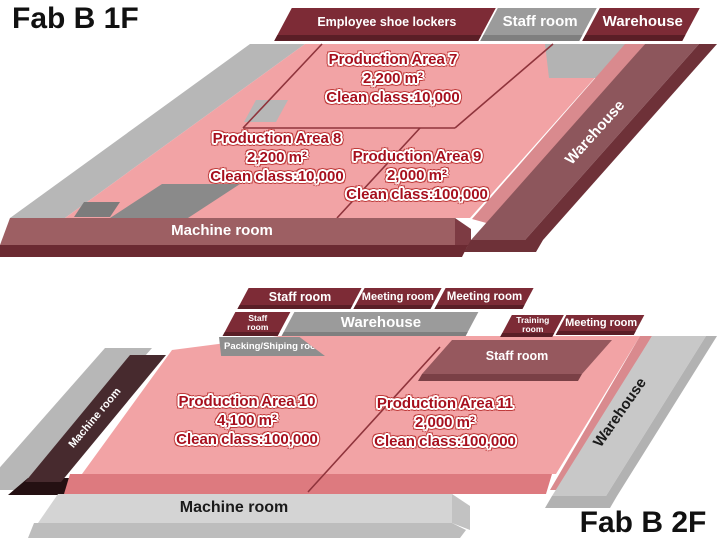  I want to click on floor2-title: Fab B 2F, so click(643, 522).